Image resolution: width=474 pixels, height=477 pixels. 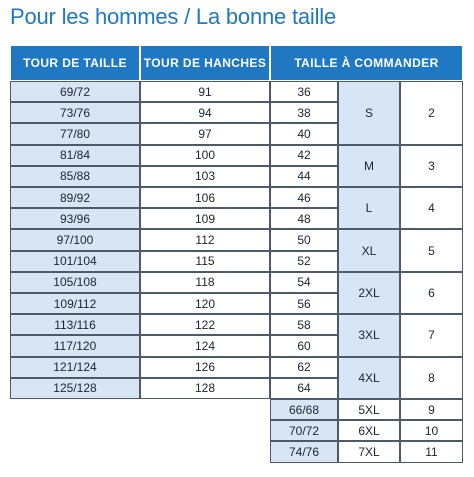 What do you see at coordinates (304, 261) in the screenshot?
I see `size-cell: 52` at bounding box center [304, 261].